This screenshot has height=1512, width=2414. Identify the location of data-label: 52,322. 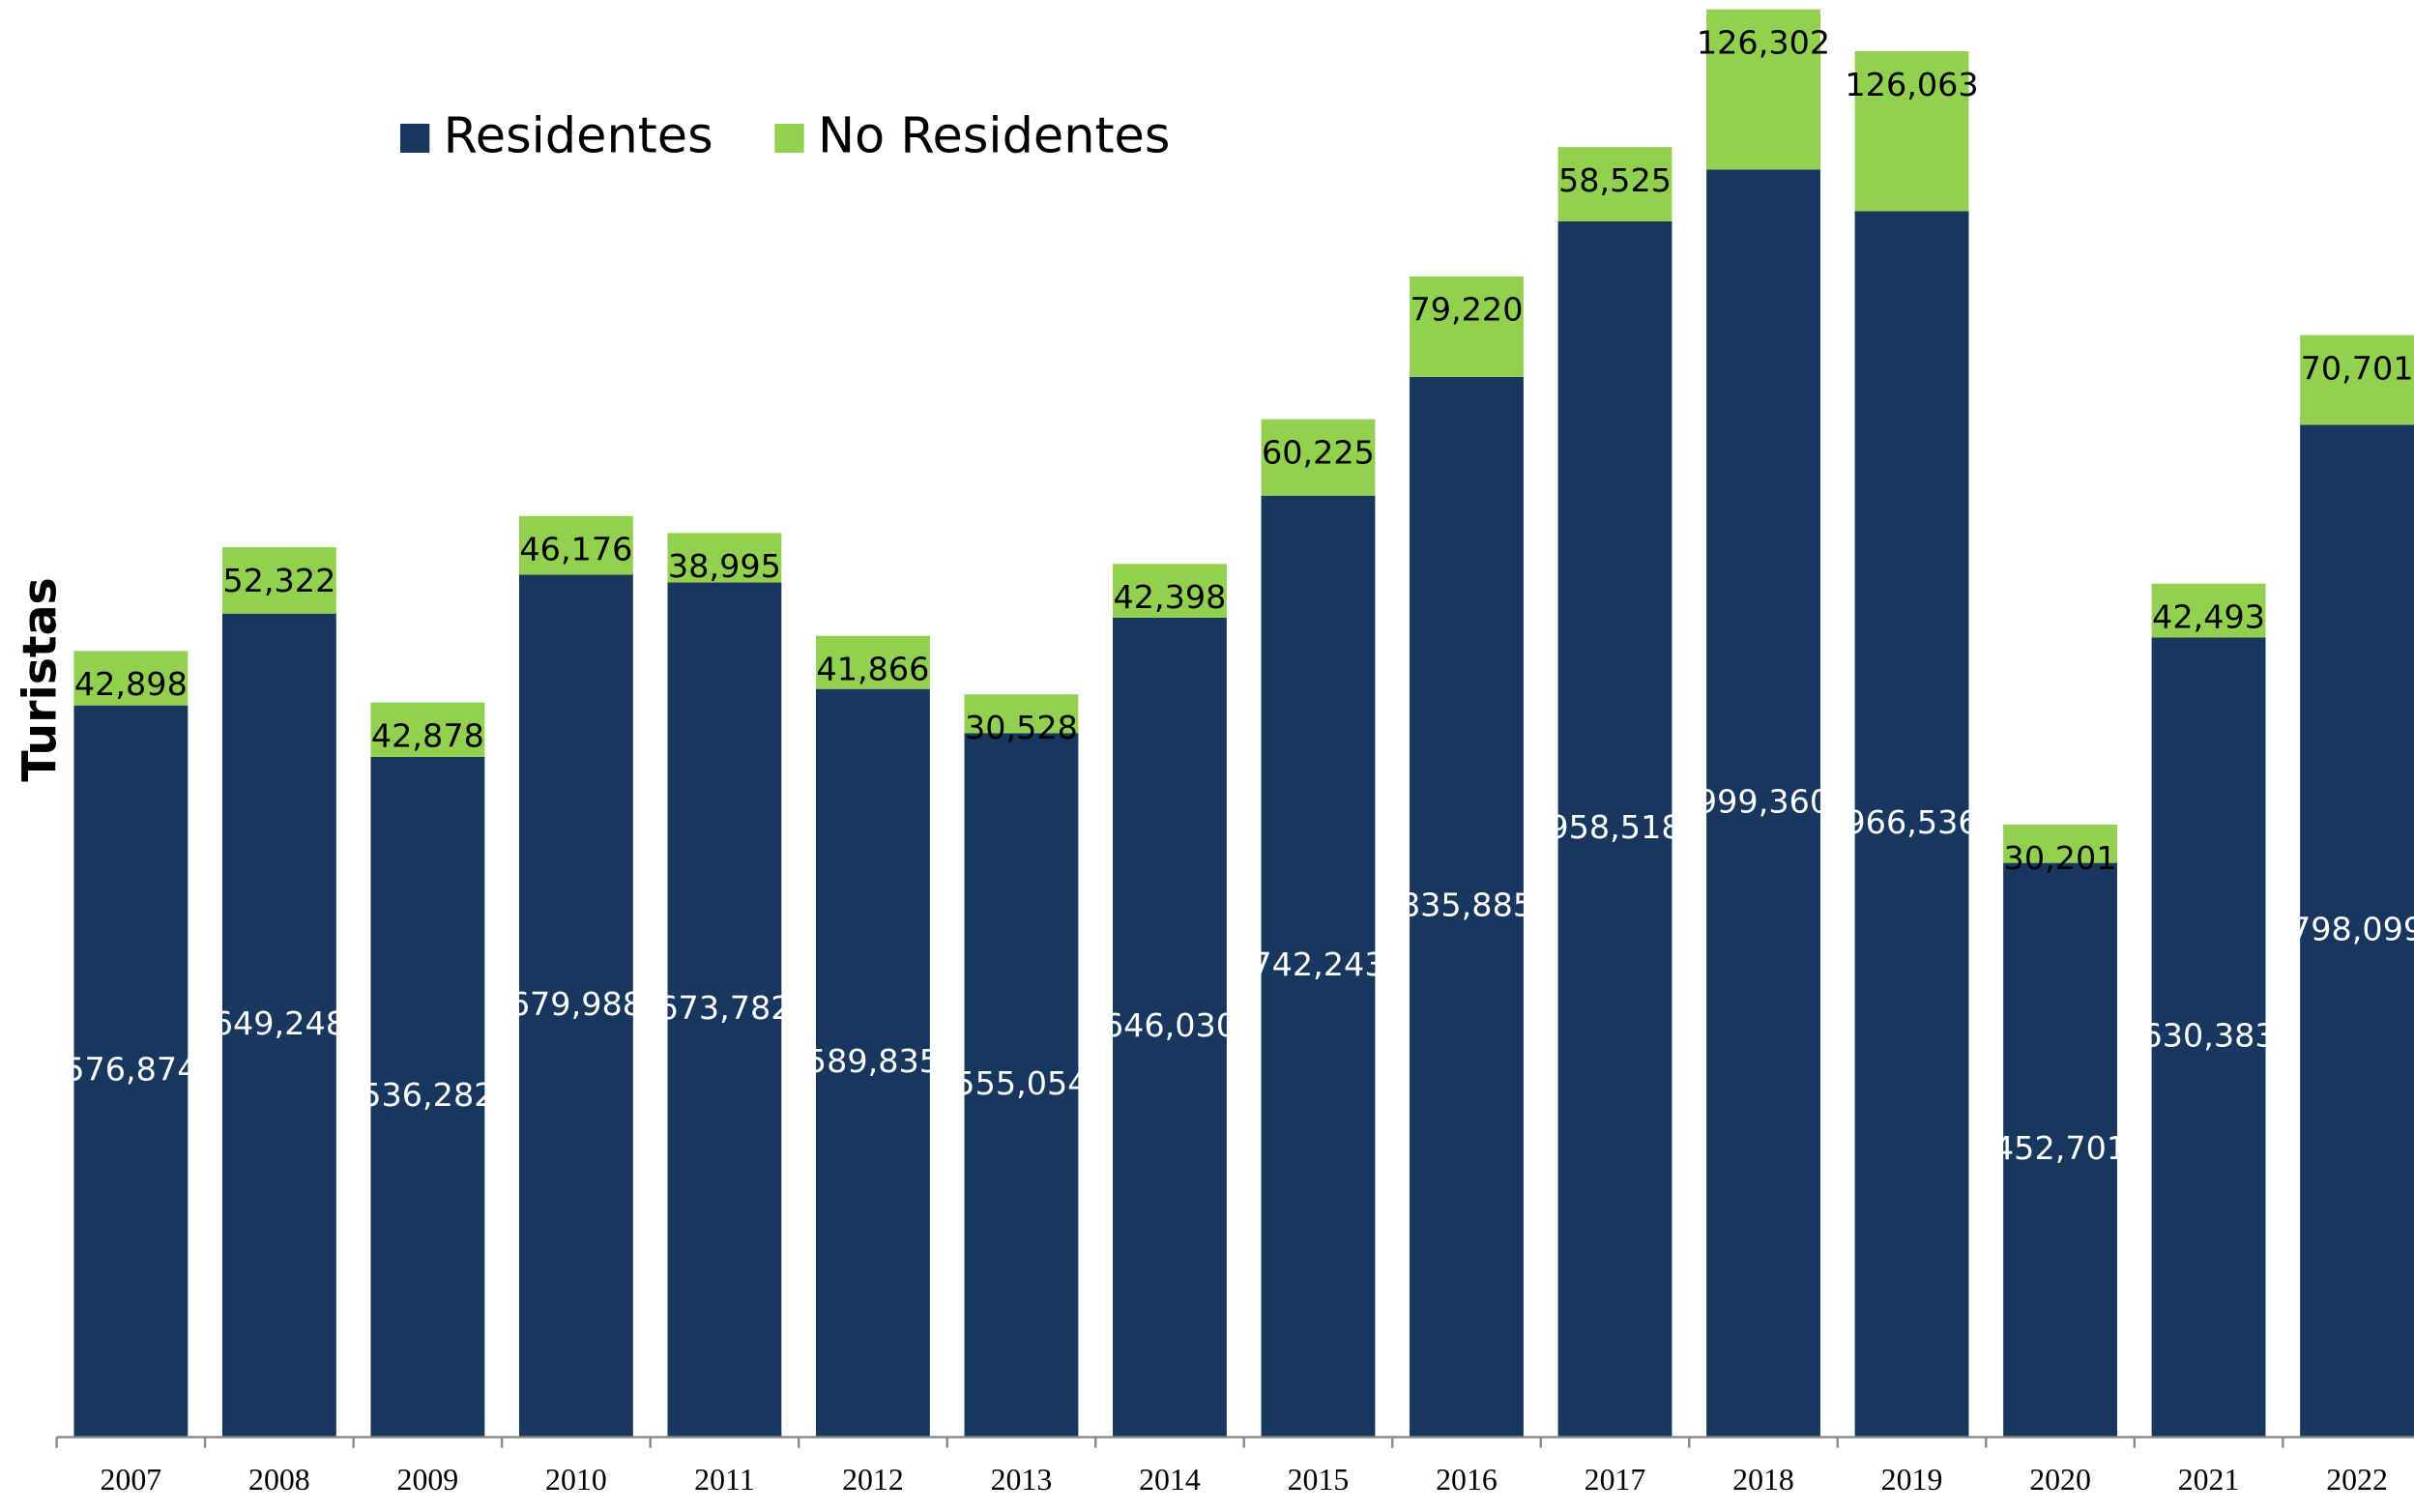
(278, 580).